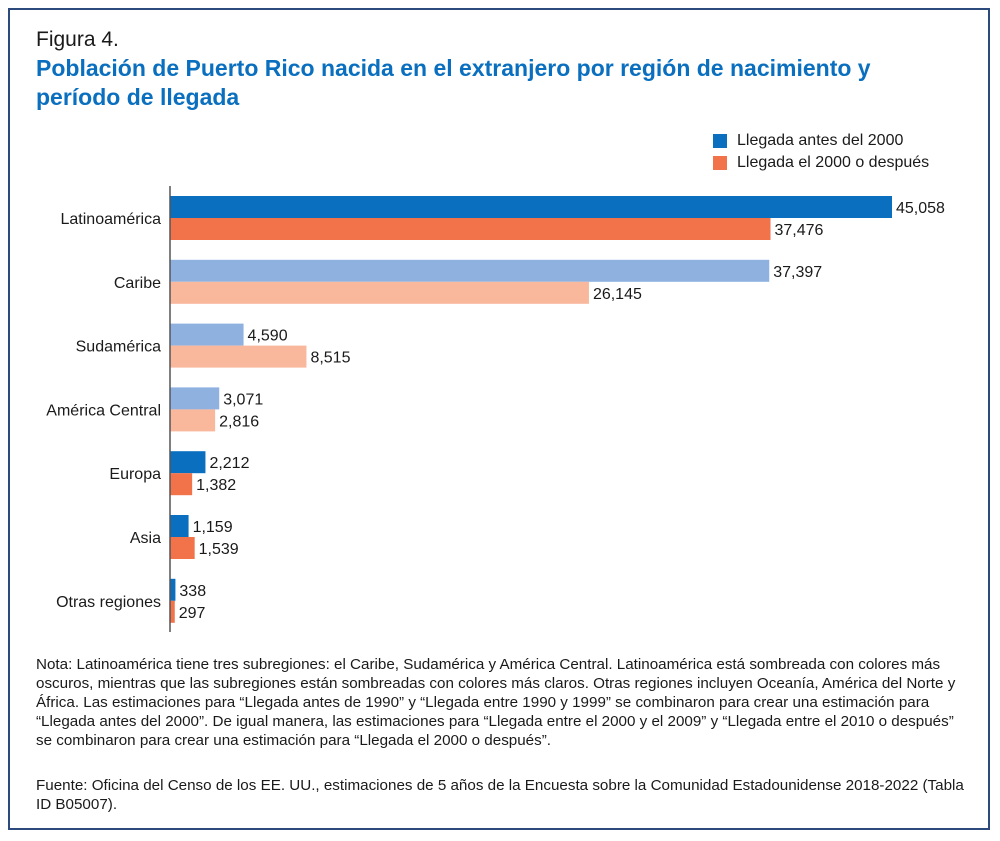  I want to click on value-label-america-central-2000-after: 2,816, so click(239, 421).